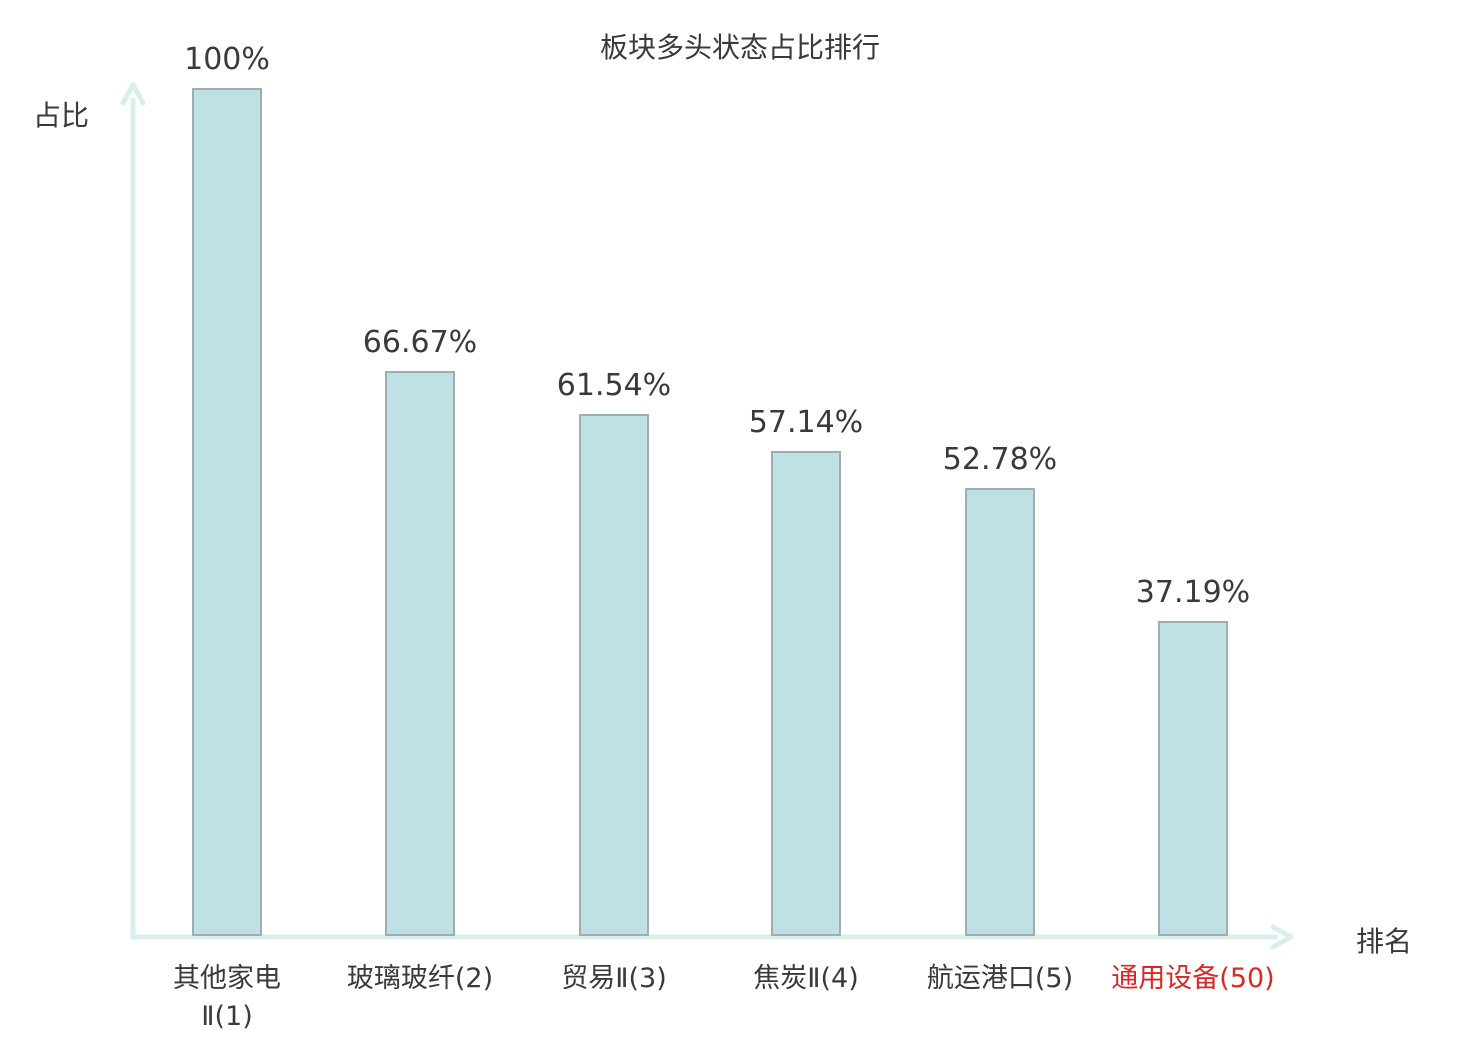 This screenshot has height=1040, width=1480. I want to click on bar-value-label: 52.78%, so click(1000, 459).